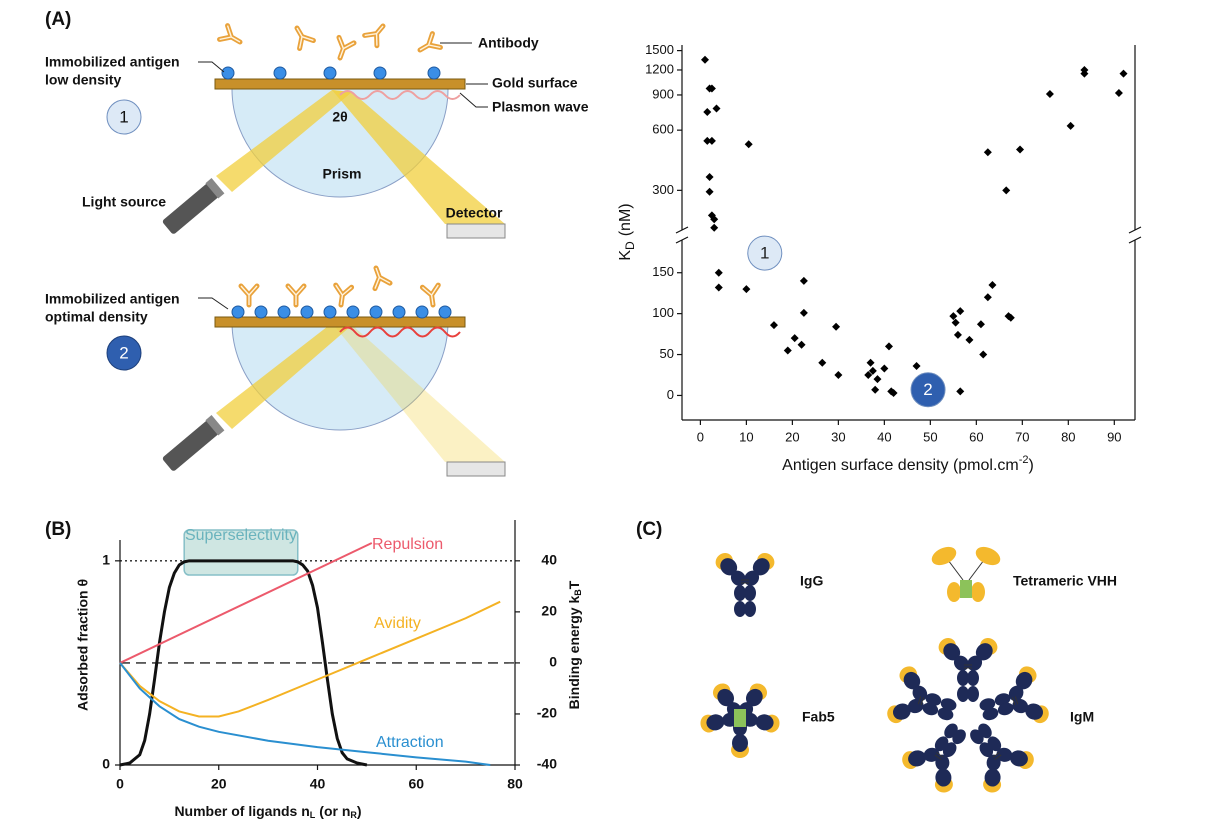 The width and height of the screenshot is (1230, 826). Describe the element at coordinates (96, 317) in the screenshot. I see `label: optimal density` at that location.